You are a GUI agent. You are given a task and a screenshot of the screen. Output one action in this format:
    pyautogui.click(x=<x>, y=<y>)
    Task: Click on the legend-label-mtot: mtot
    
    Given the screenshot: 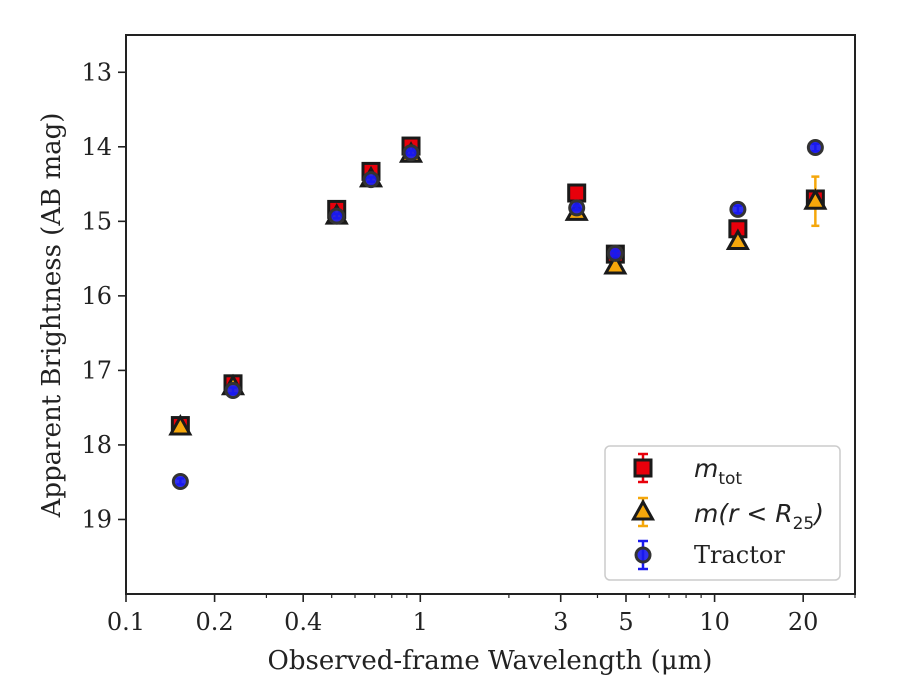 What is the action you would take?
    pyautogui.click(x=718, y=471)
    